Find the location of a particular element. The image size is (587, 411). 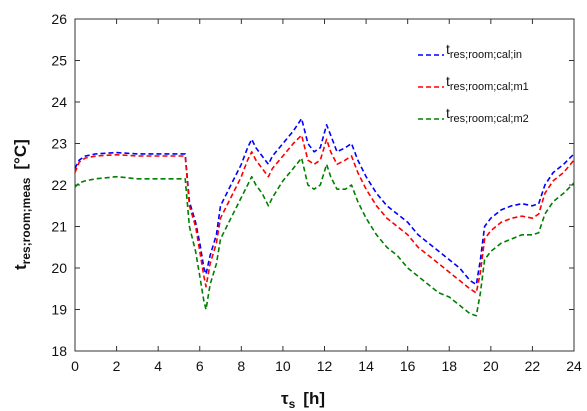

y-tick-label: 26 is located at coordinates (59, 19).